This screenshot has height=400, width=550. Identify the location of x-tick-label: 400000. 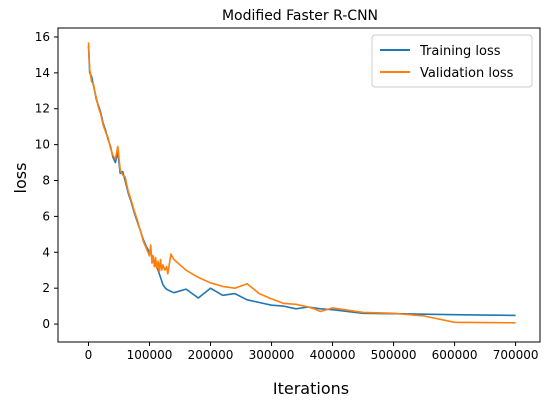
(333, 355).